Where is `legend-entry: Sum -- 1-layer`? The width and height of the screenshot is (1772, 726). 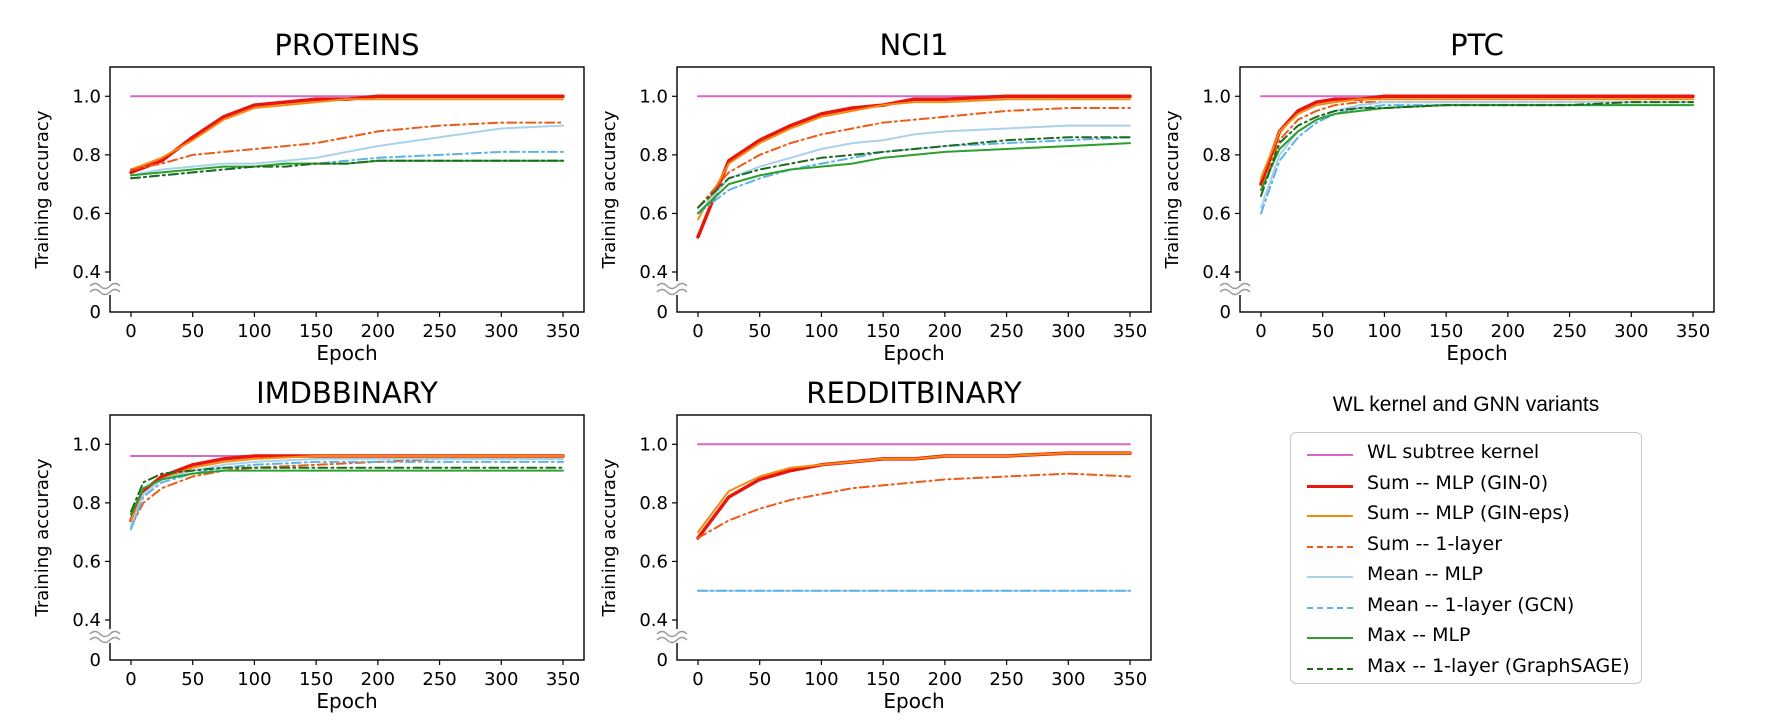 legend-entry: Sum -- 1-layer is located at coordinates (1468, 546).